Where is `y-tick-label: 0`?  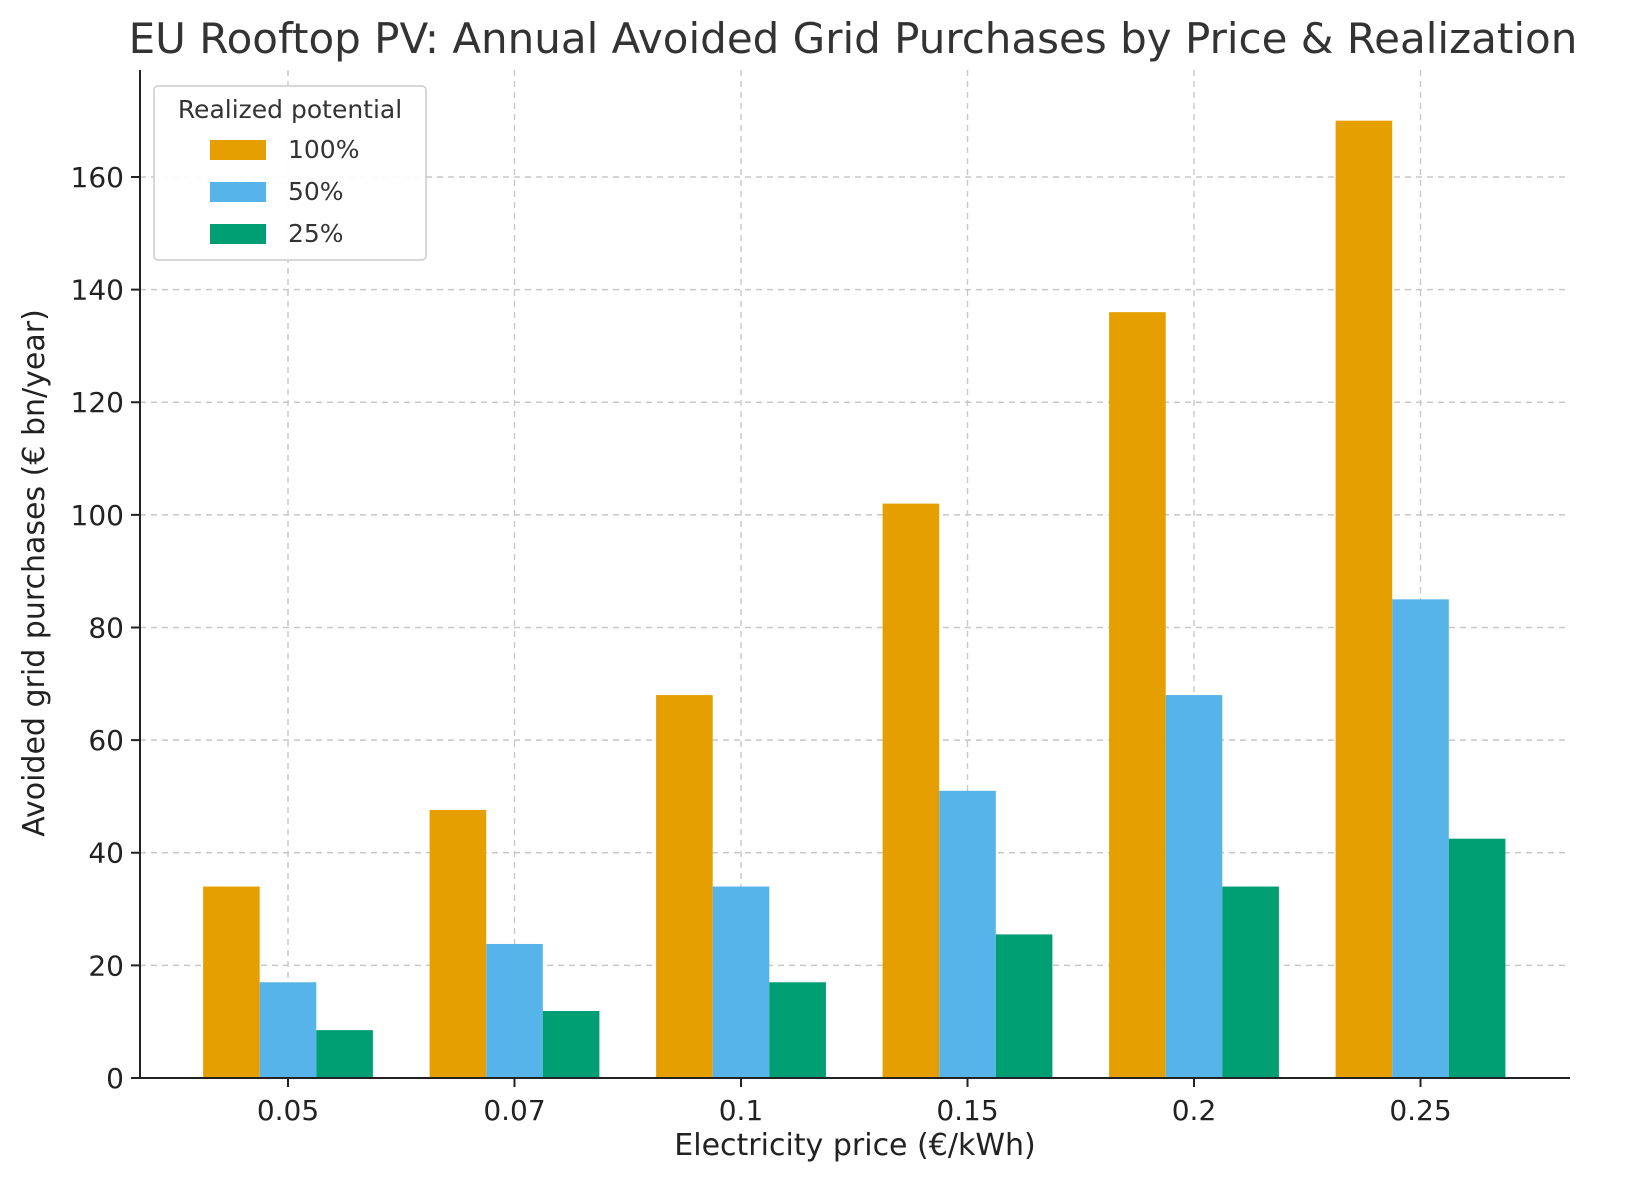
y-tick-label: 0 is located at coordinates (115, 1078).